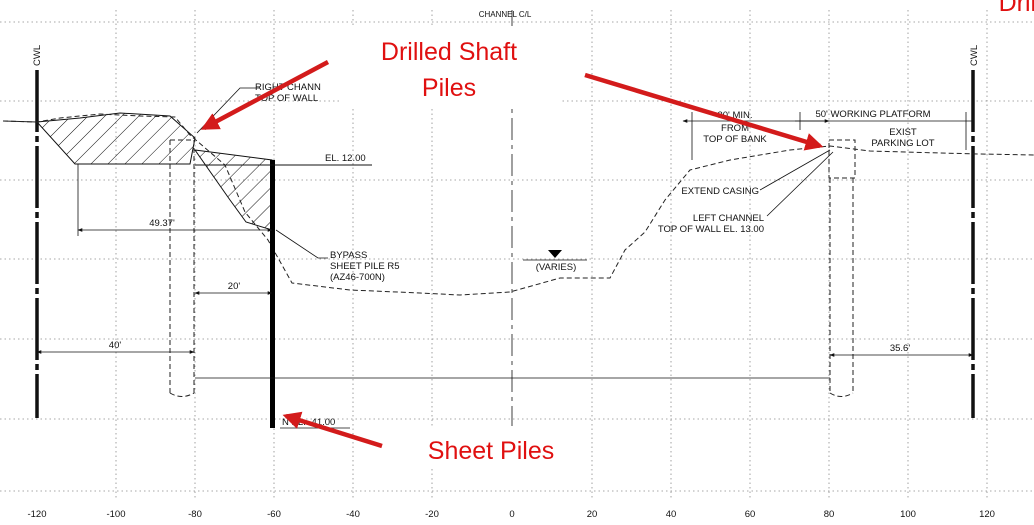 The height and width of the screenshot is (525, 1034). Describe the element at coordinates (974, 55) in the screenshot. I see `cwl-right-label: CWL` at that location.